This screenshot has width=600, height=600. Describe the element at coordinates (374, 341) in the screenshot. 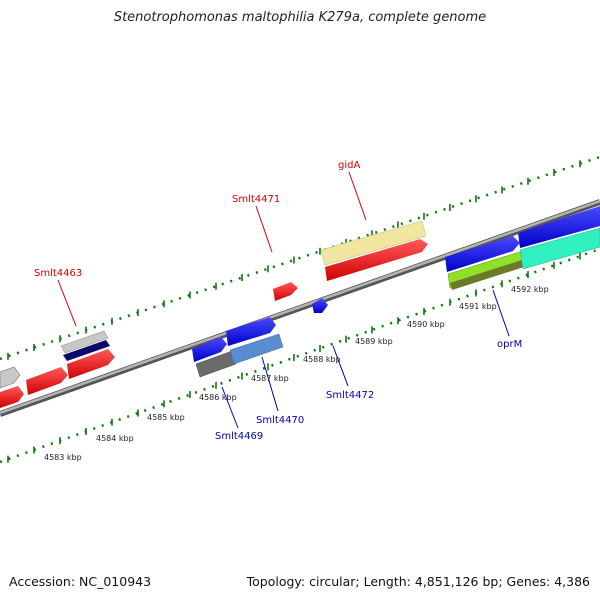

I see `tick-label-4589: 4589 kbp` at that location.